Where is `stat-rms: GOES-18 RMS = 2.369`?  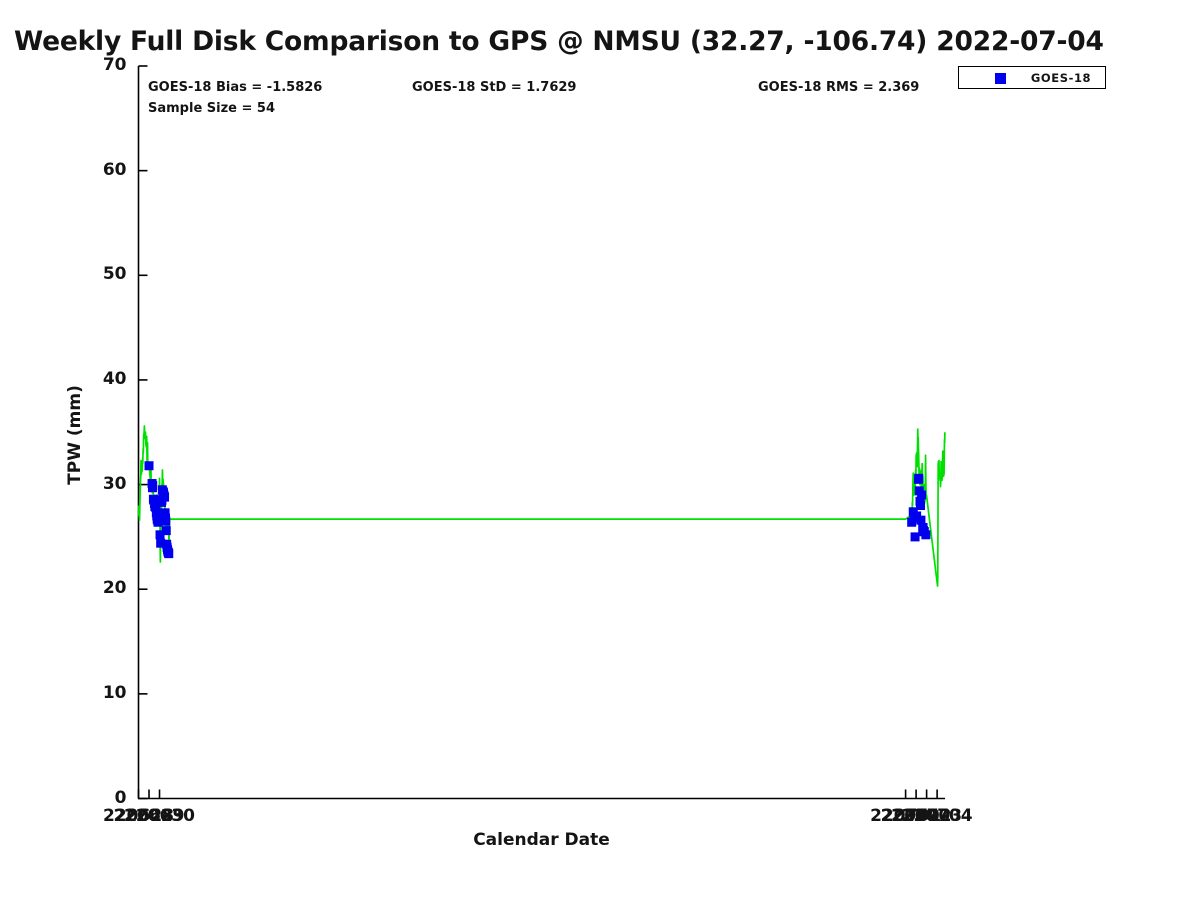 stat-rms: GOES-18 RMS = 2.369 is located at coordinates (839, 87).